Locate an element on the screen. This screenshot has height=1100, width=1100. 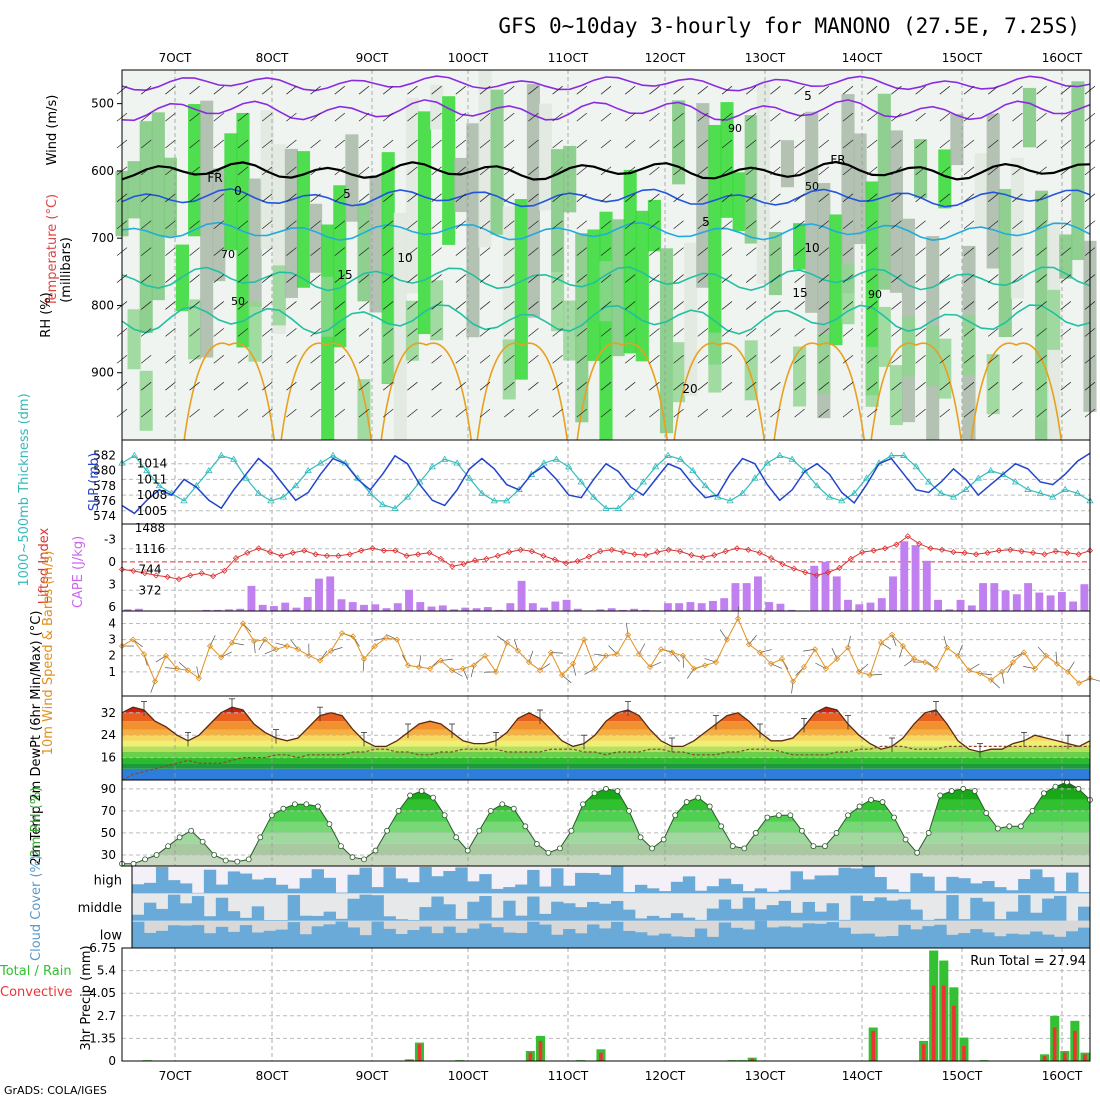
precip-tick-label: 1.35 is located at coordinates (102, 1038).